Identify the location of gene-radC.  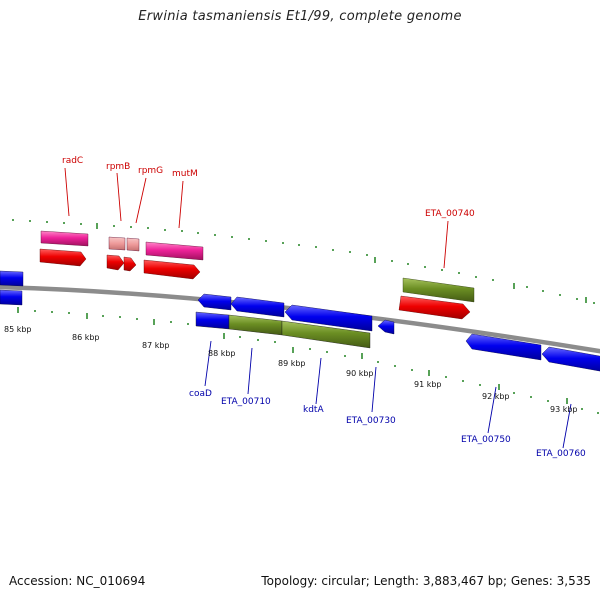
(64, 238).